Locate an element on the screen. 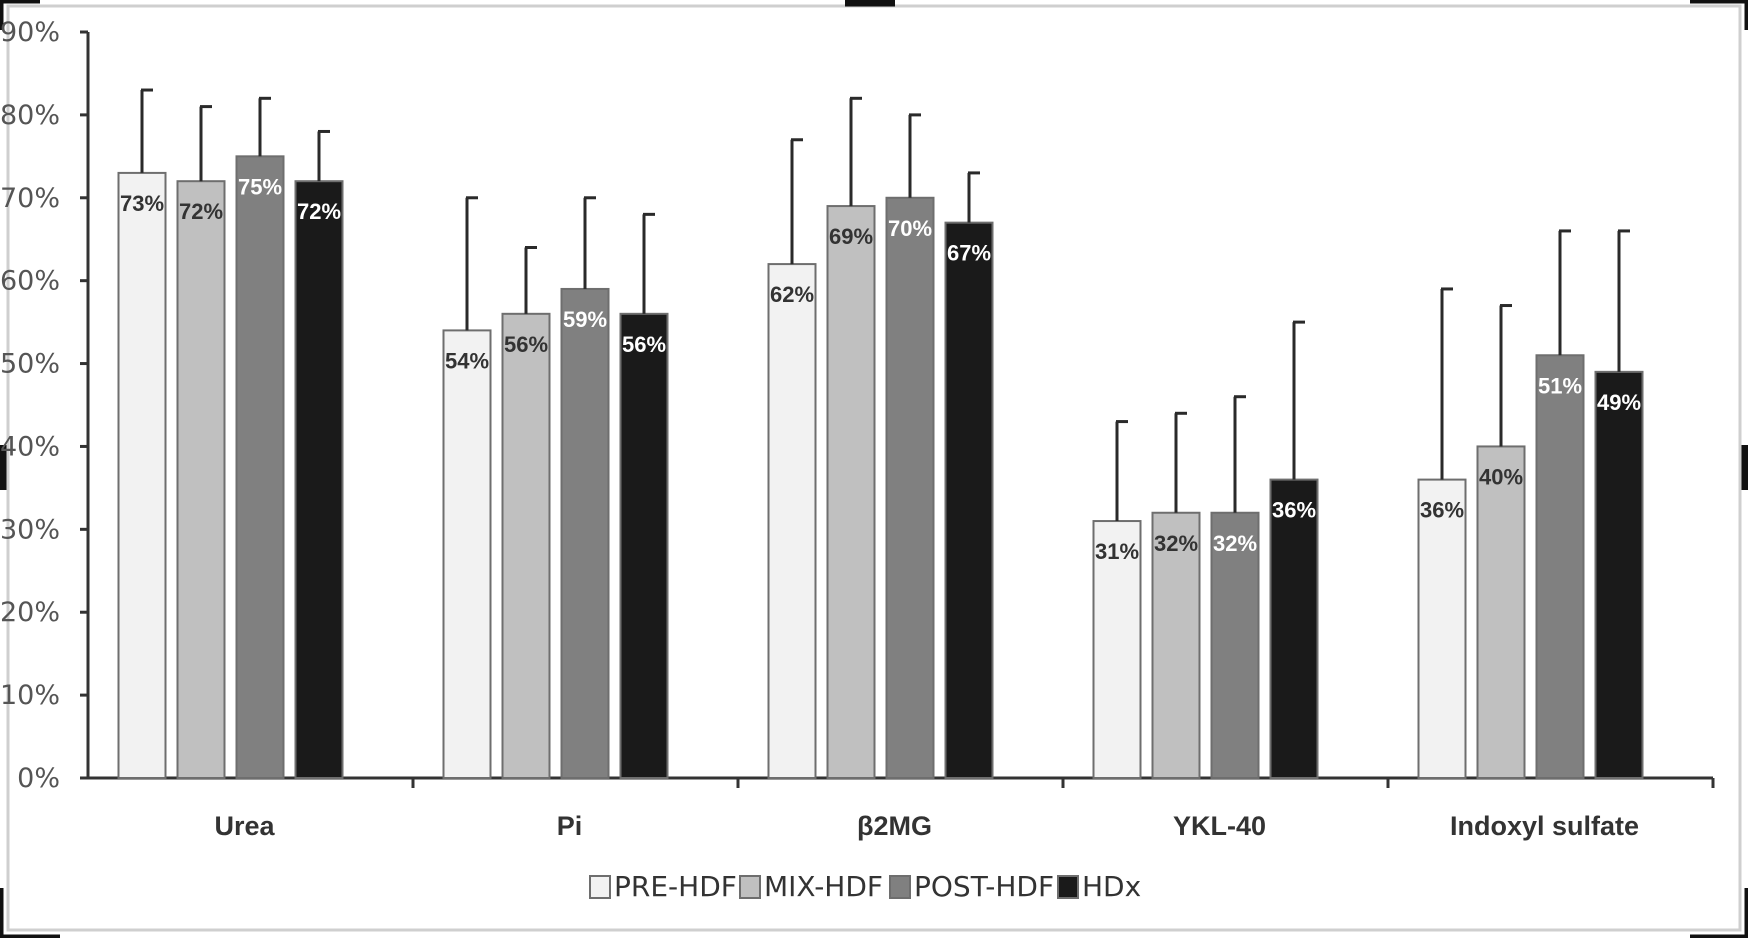 This screenshot has width=1748, height=938. y-tick-label: 10% is located at coordinates (30, 695).